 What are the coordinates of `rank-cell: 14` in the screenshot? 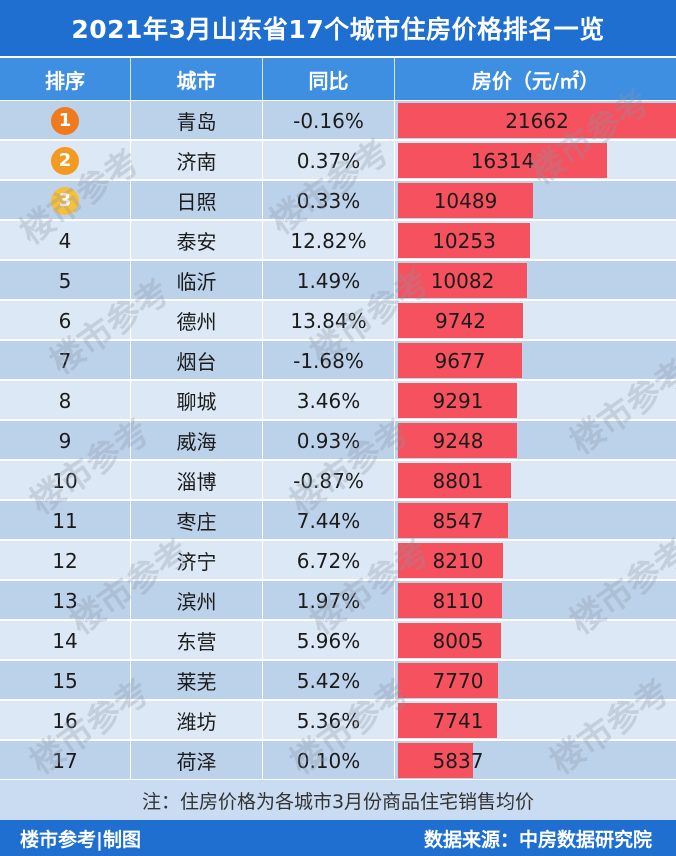 It's located at (65, 640).